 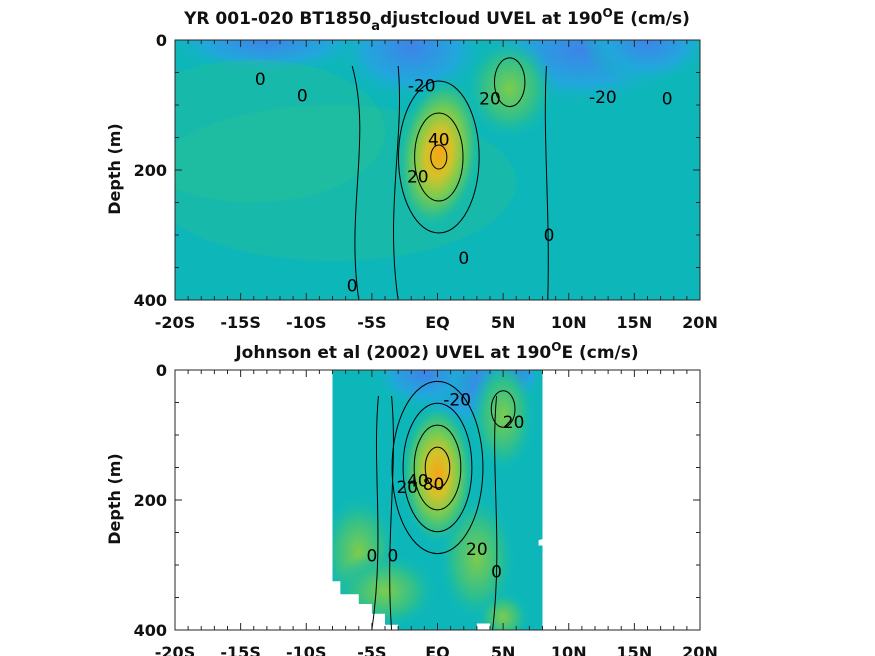 I want to click on missing-data-mask, so click(x=365, y=605).